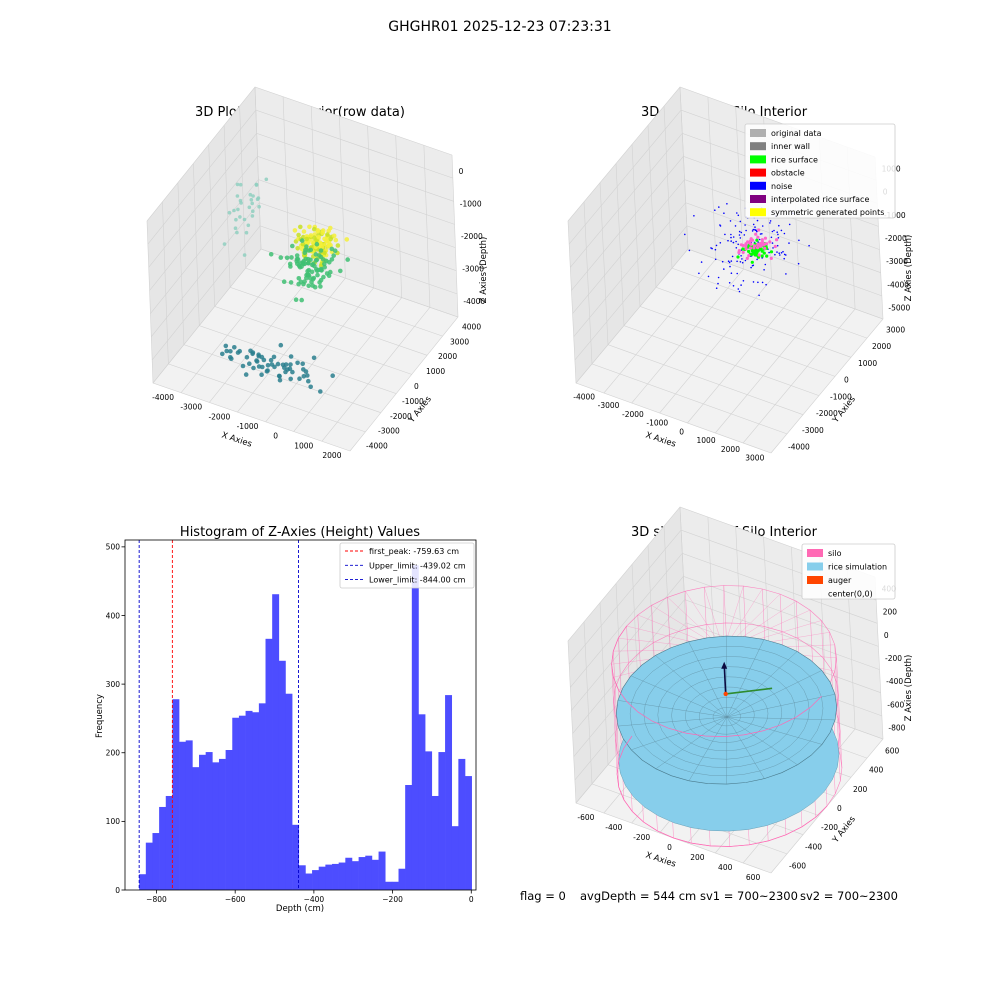 The width and height of the screenshot is (1000, 1000). I want to click on figure-suptitle: GHGHR01 2025-12-23 07:23:31, so click(499, 27).